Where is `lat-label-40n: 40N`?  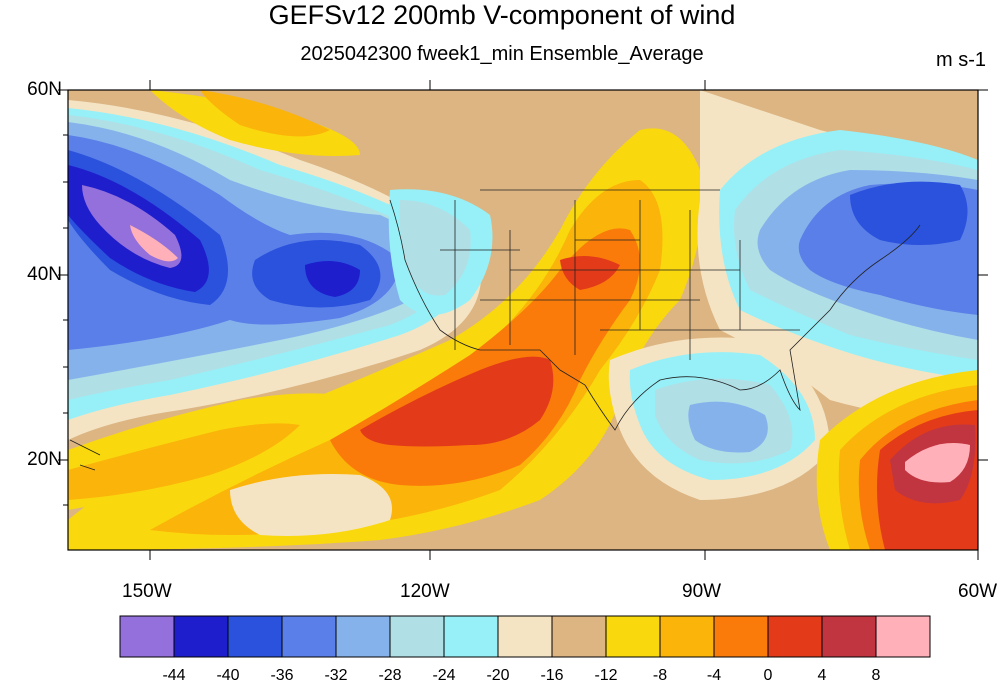
lat-label-40n: 40N is located at coordinates (44, 274).